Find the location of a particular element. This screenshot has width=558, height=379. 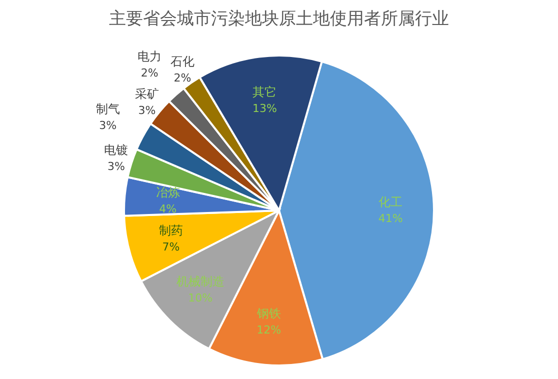

slice-label: 采矿 is located at coordinates (146, 93).